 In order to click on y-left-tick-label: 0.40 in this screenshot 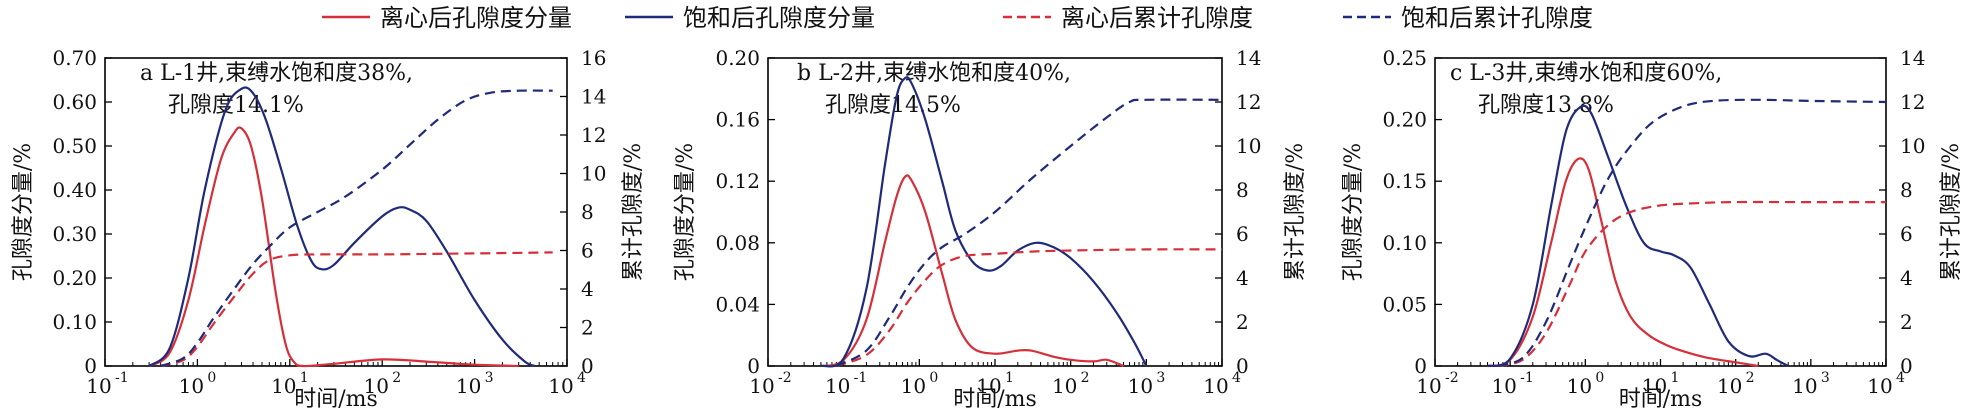, I will do `click(74, 190)`.